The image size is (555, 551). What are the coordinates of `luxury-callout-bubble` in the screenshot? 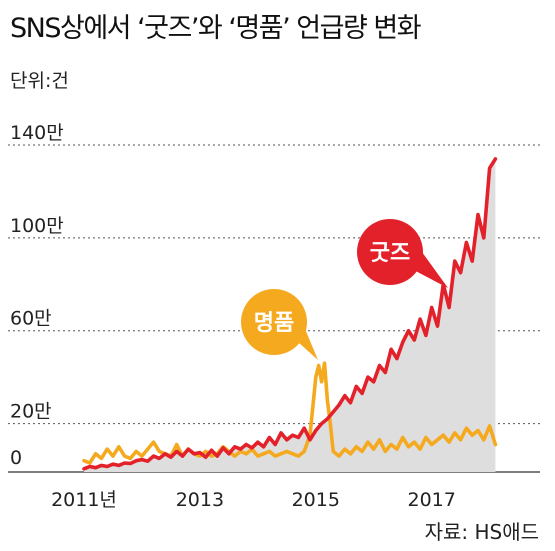 It's located at (274, 322).